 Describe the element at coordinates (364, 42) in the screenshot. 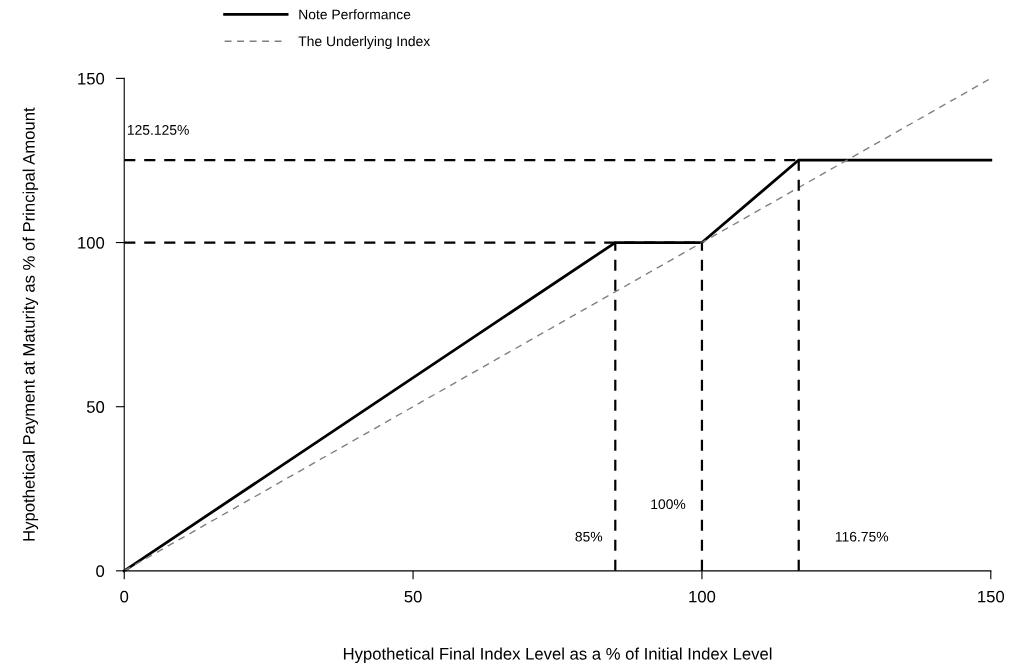

I see `legend-label: The Underlying Index` at that location.